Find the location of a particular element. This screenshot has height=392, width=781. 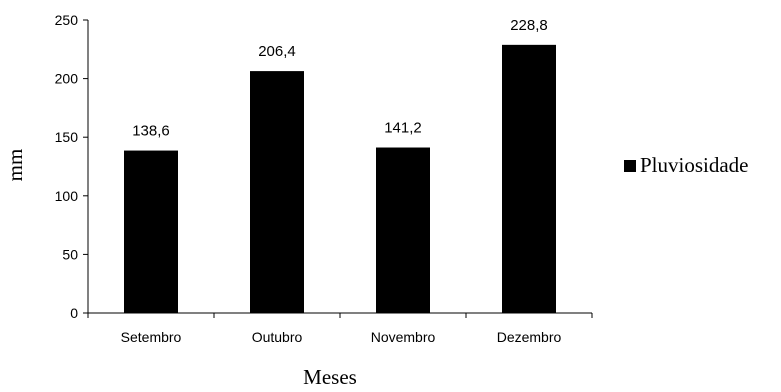

y-tick-label: 100 is located at coordinates (67, 196).